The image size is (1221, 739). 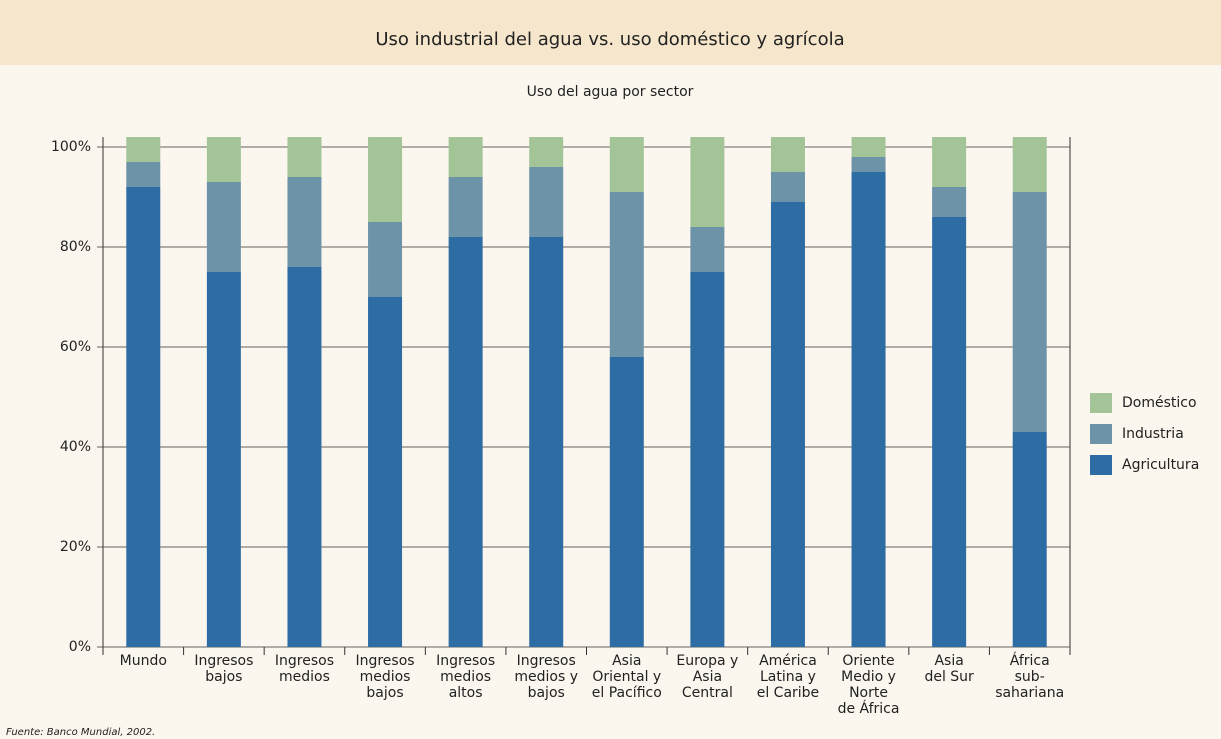 What do you see at coordinates (75, 247) in the screenshot?
I see `y-tick-label: 80%` at bounding box center [75, 247].